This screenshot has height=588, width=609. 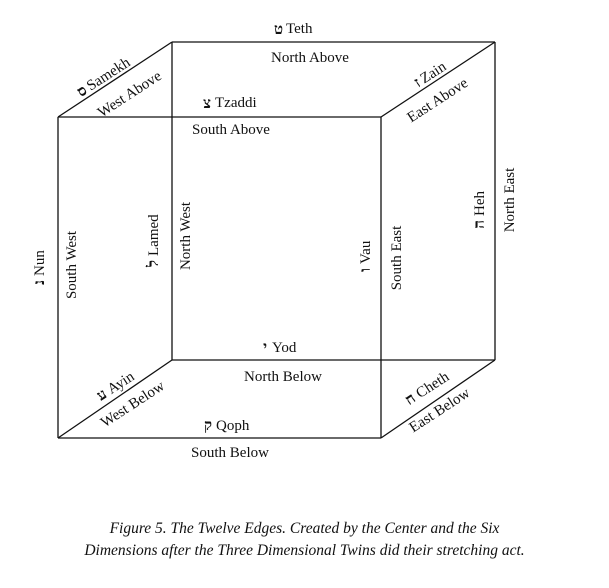 I want to click on north-below-label: North Below, so click(x=283, y=377).